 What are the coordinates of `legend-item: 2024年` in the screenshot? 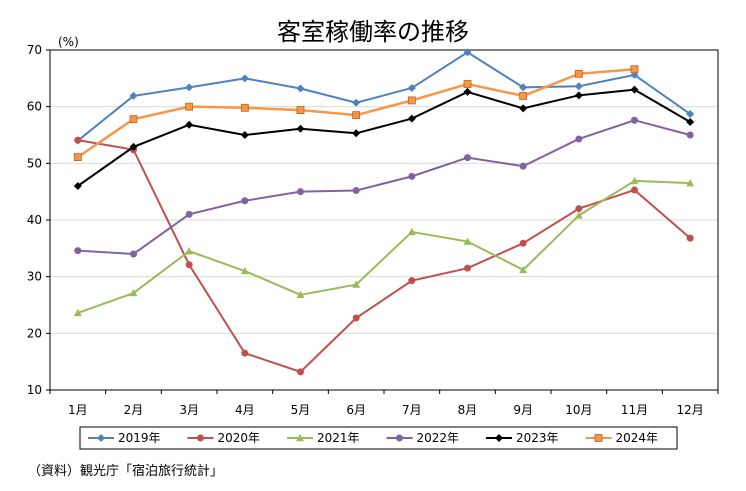 It's located at (622, 438).